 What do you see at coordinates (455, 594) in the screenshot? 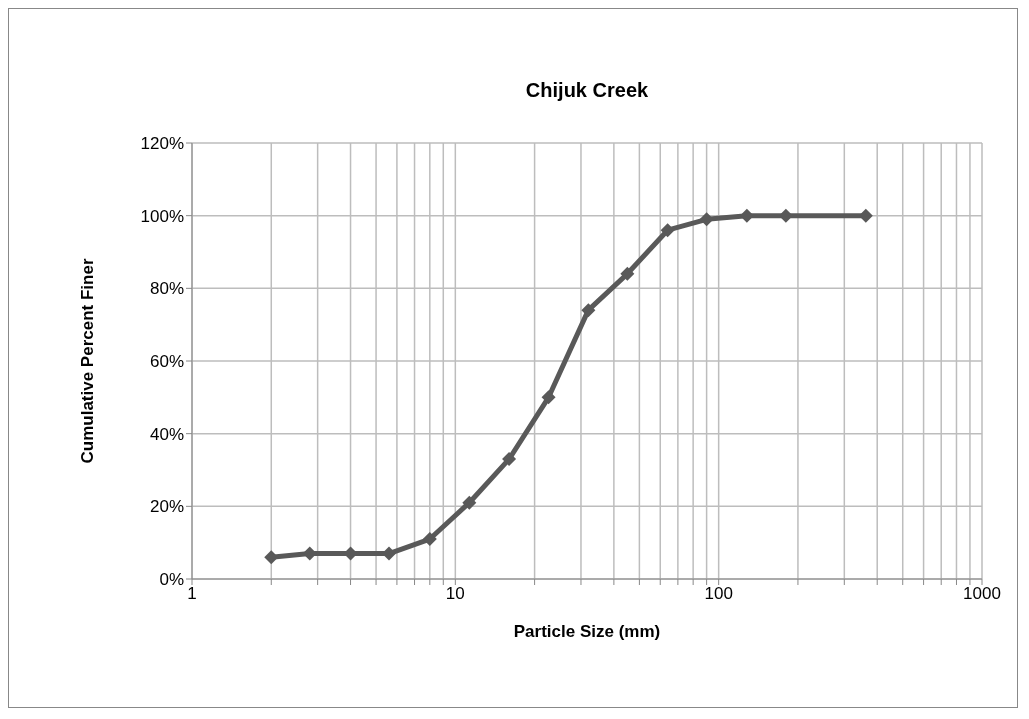
I see `x-tick-label: 10` at bounding box center [455, 594].